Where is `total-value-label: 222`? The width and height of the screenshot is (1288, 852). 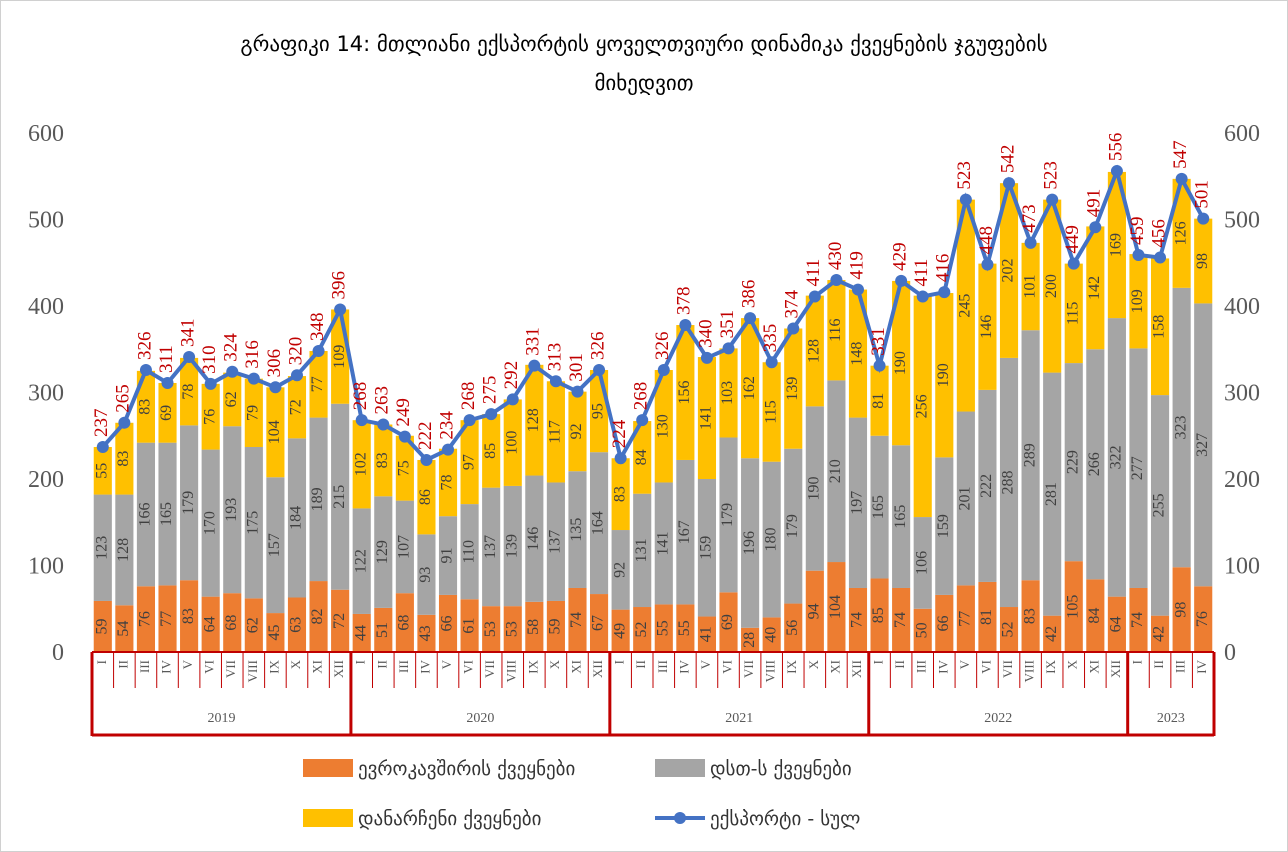
total-value-label: 222 is located at coordinates (425, 435).